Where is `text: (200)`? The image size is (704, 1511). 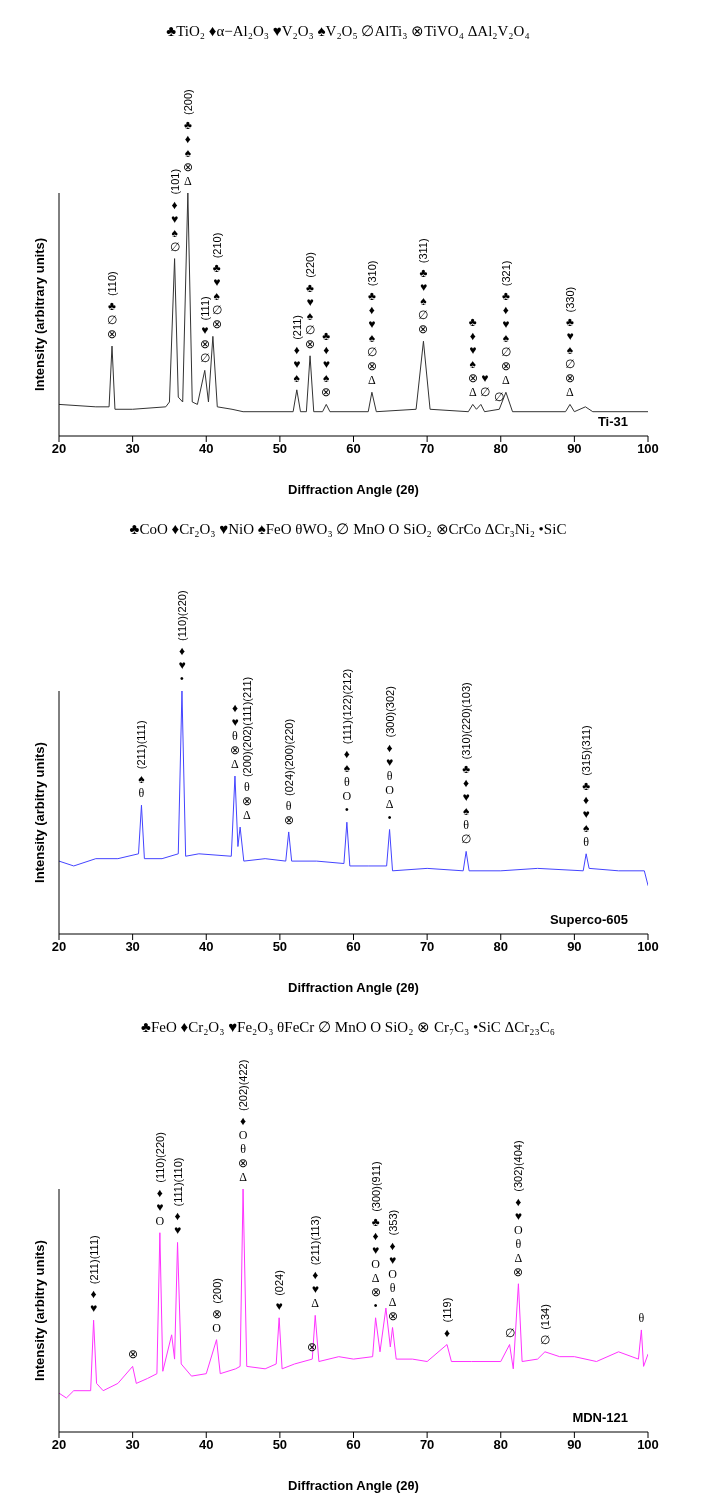
text: (200) is located at coordinates (187, 102).